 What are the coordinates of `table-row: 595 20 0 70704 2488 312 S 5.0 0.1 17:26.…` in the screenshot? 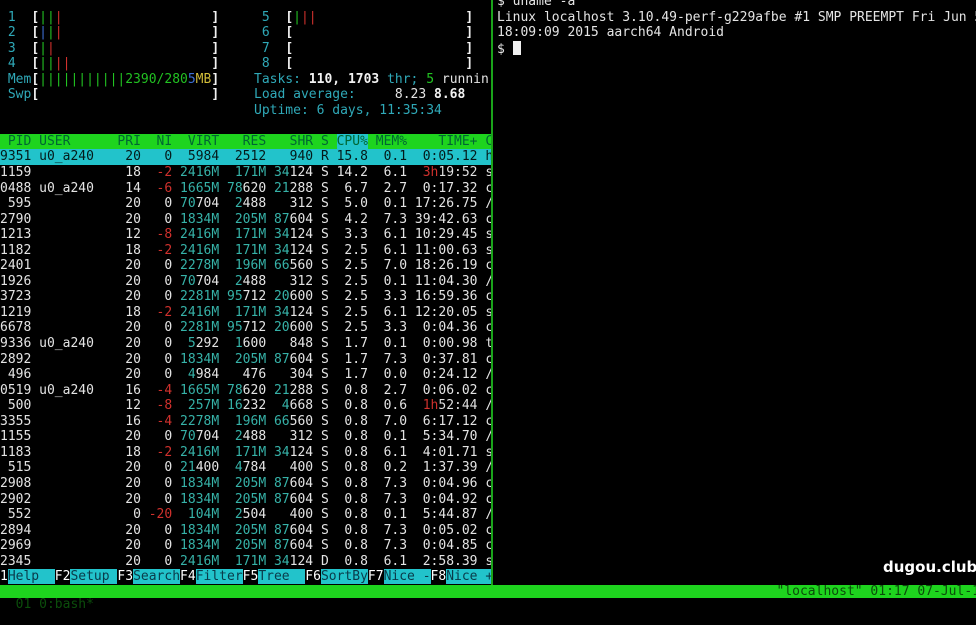 It's located at (245, 204).